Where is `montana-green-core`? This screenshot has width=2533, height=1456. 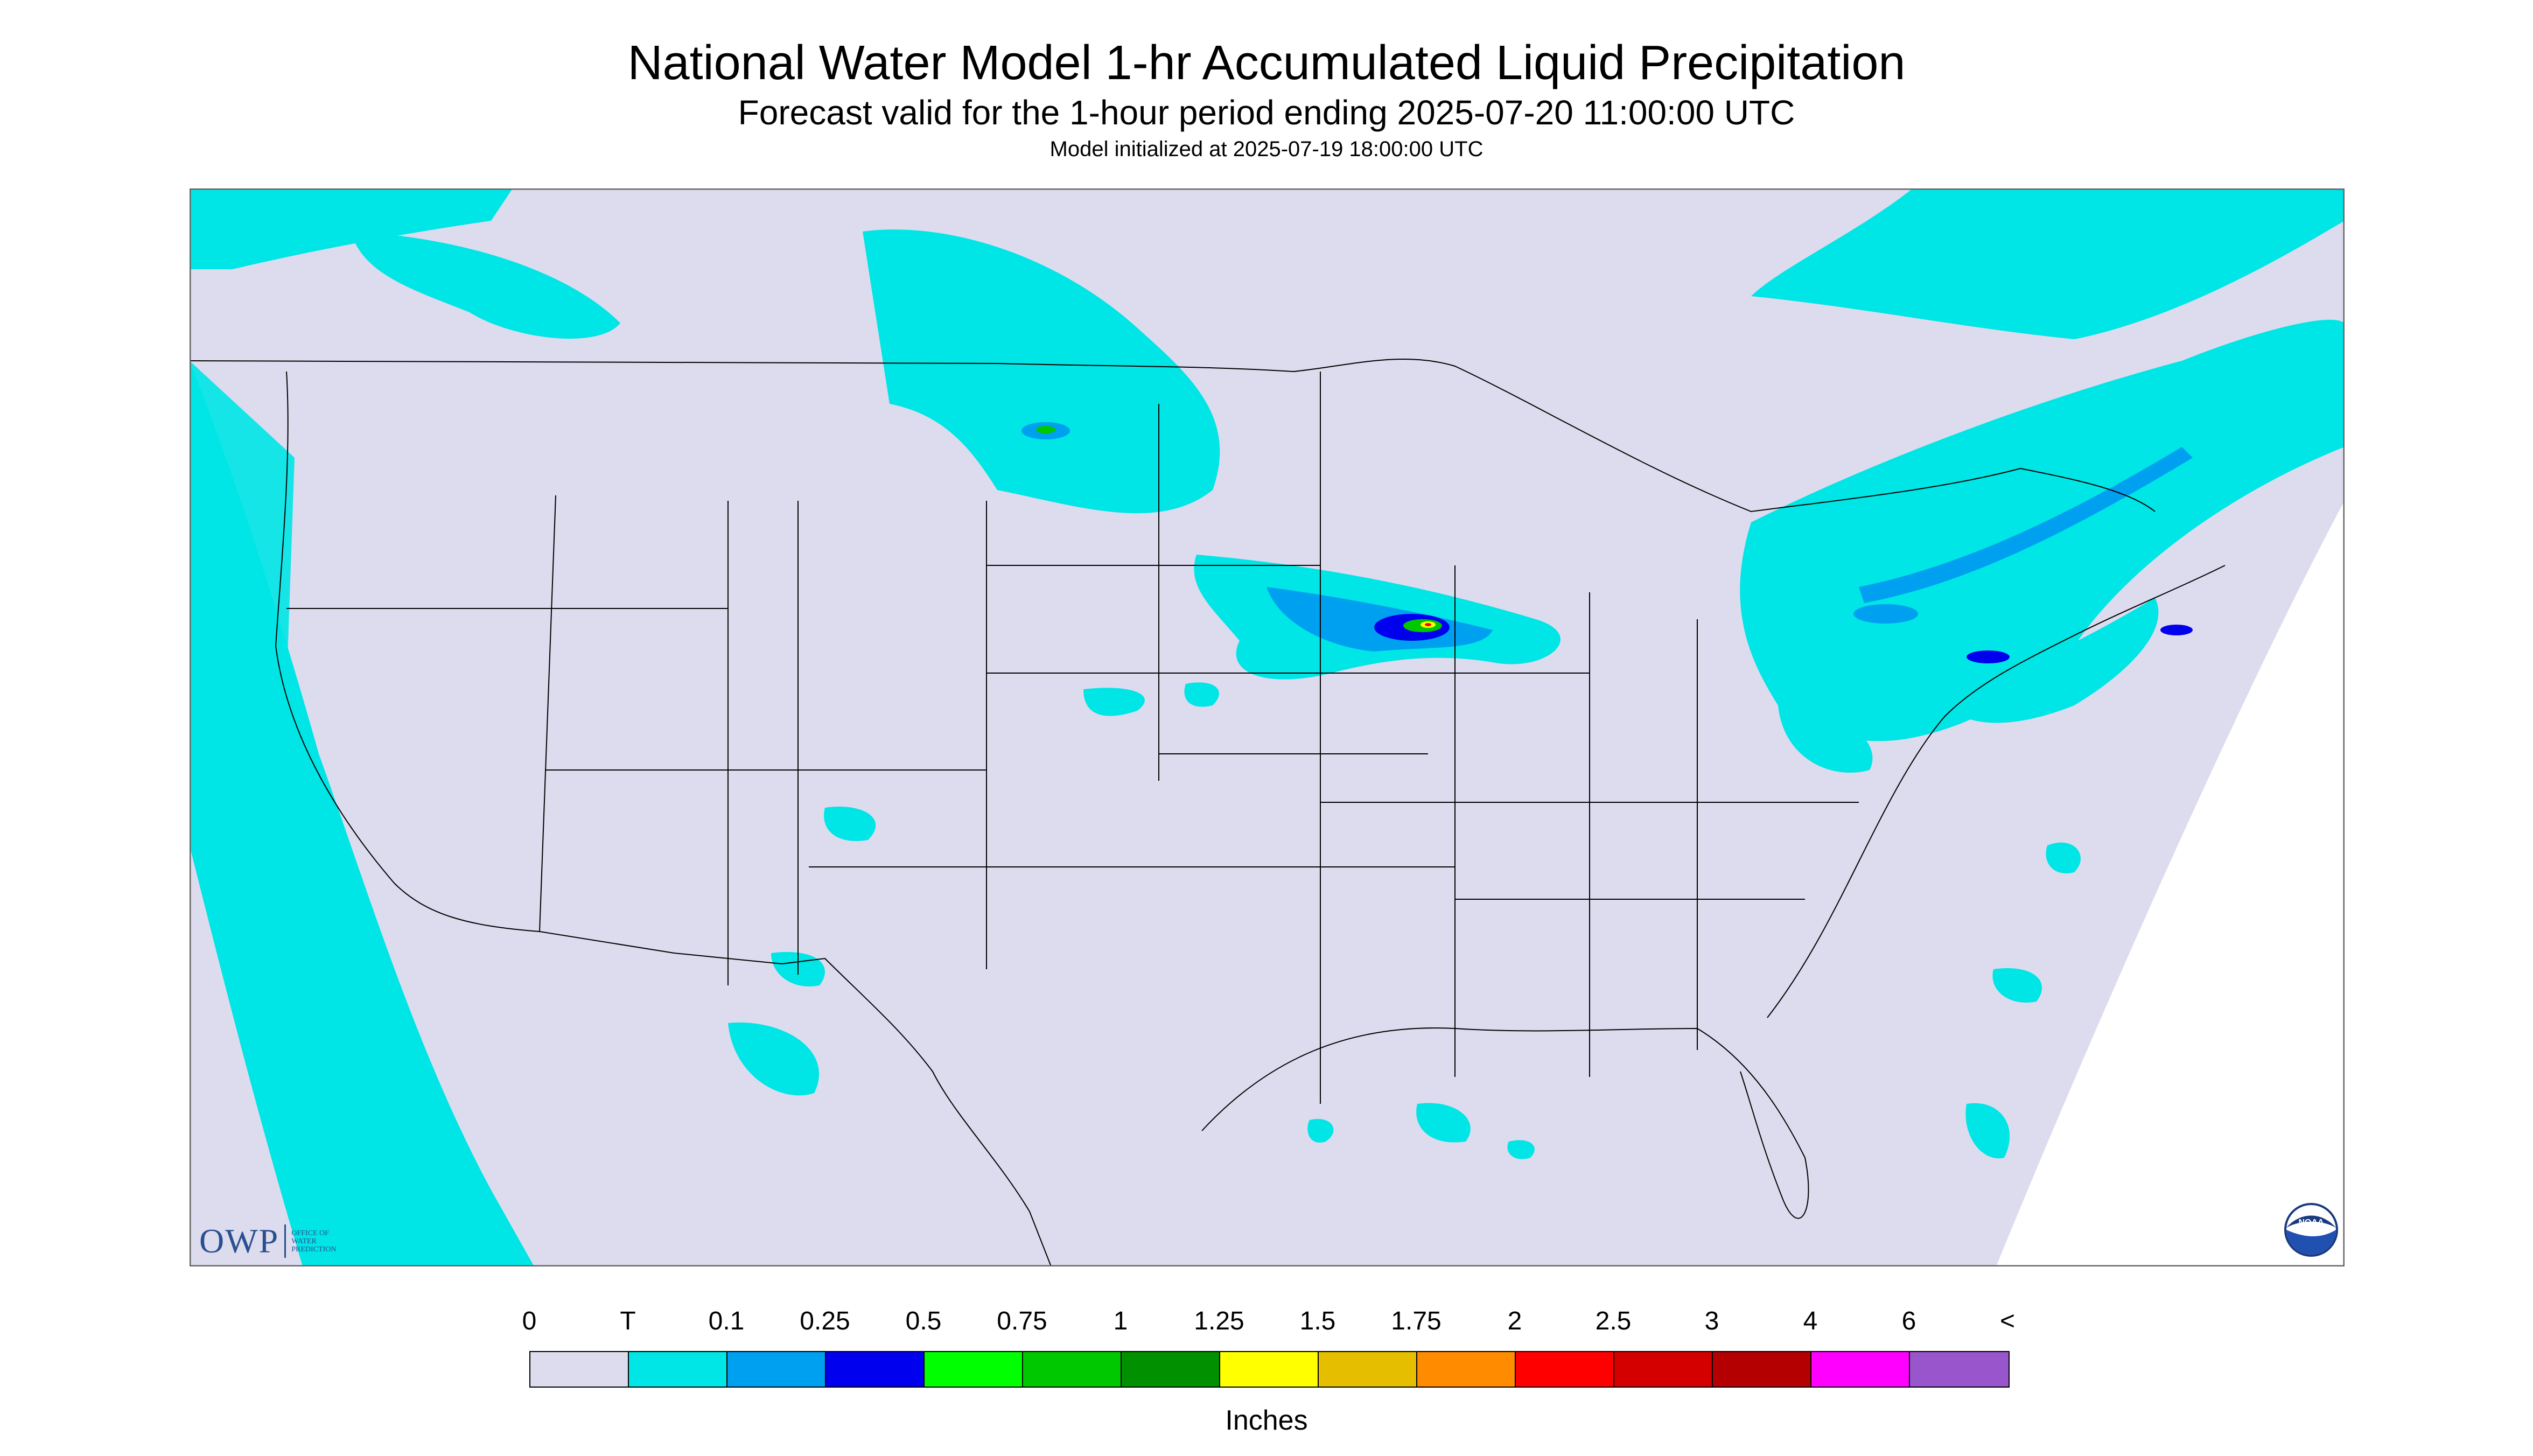 montana-green-core is located at coordinates (1045, 429).